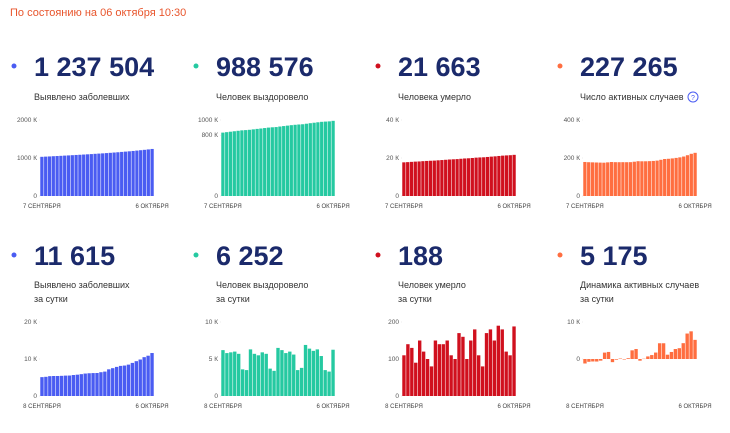 This screenshot has width=730, height=433. Describe the element at coordinates (42, 407) in the screenshot. I see `x-tick-label: 8 СЕНТЯБРЯ` at that location.